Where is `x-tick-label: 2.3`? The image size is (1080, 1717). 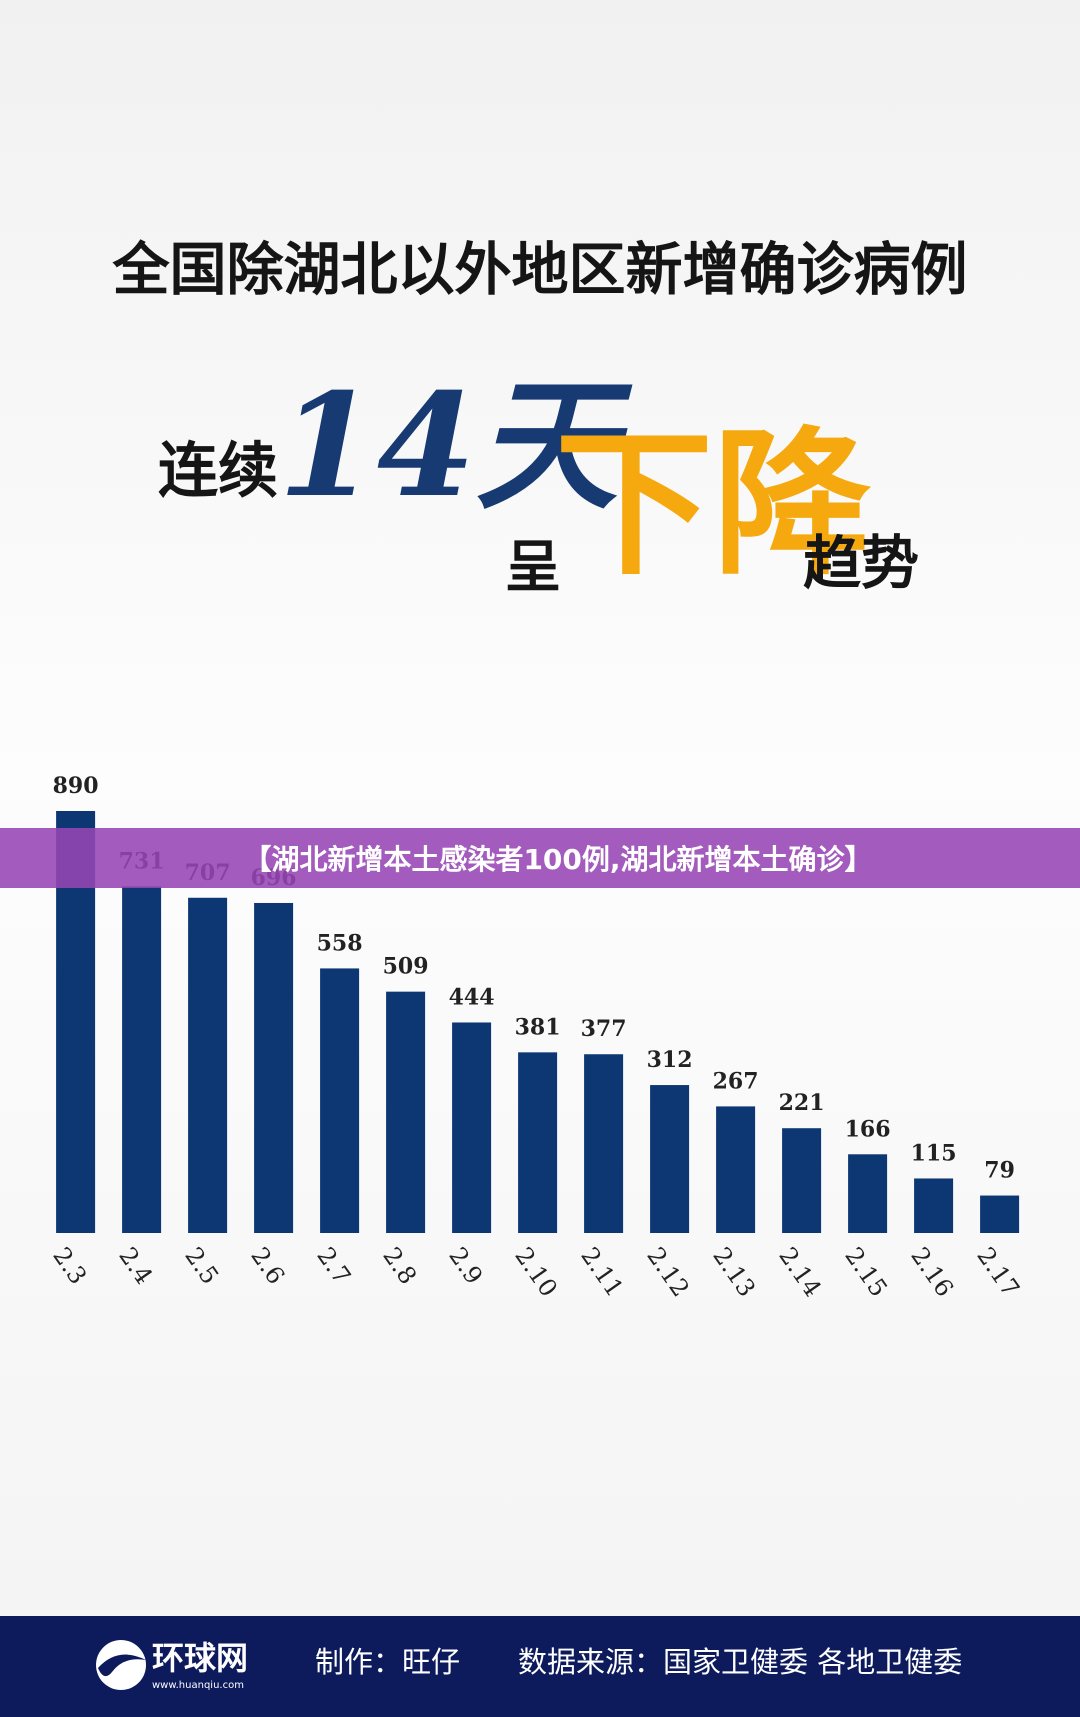
x-tick-label: 2.3 is located at coordinates (69, 1265).